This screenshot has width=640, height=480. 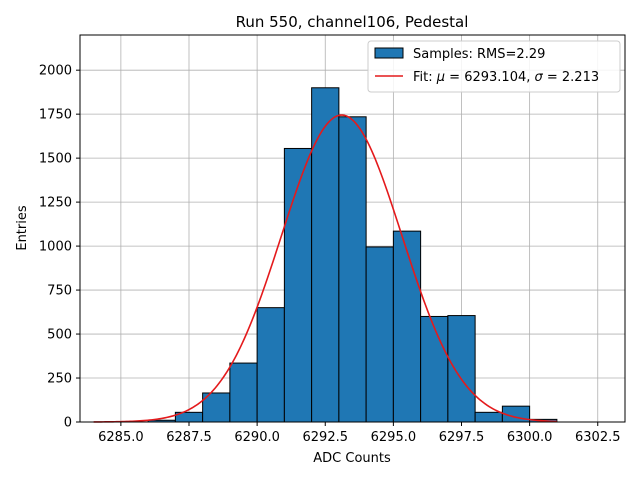 What do you see at coordinates (394, 437) in the screenshot?
I see `x-tick-label: 6295.0` at bounding box center [394, 437].